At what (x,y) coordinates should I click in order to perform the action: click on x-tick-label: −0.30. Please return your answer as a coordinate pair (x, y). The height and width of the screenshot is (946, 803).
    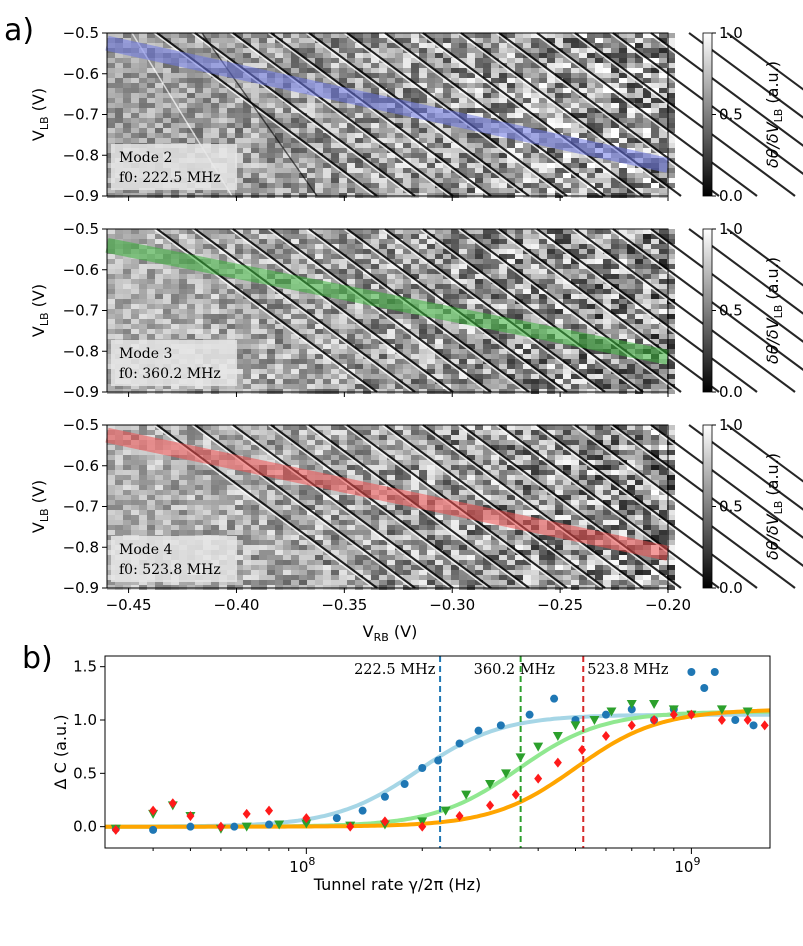
    Looking at the image, I should click on (452, 605).